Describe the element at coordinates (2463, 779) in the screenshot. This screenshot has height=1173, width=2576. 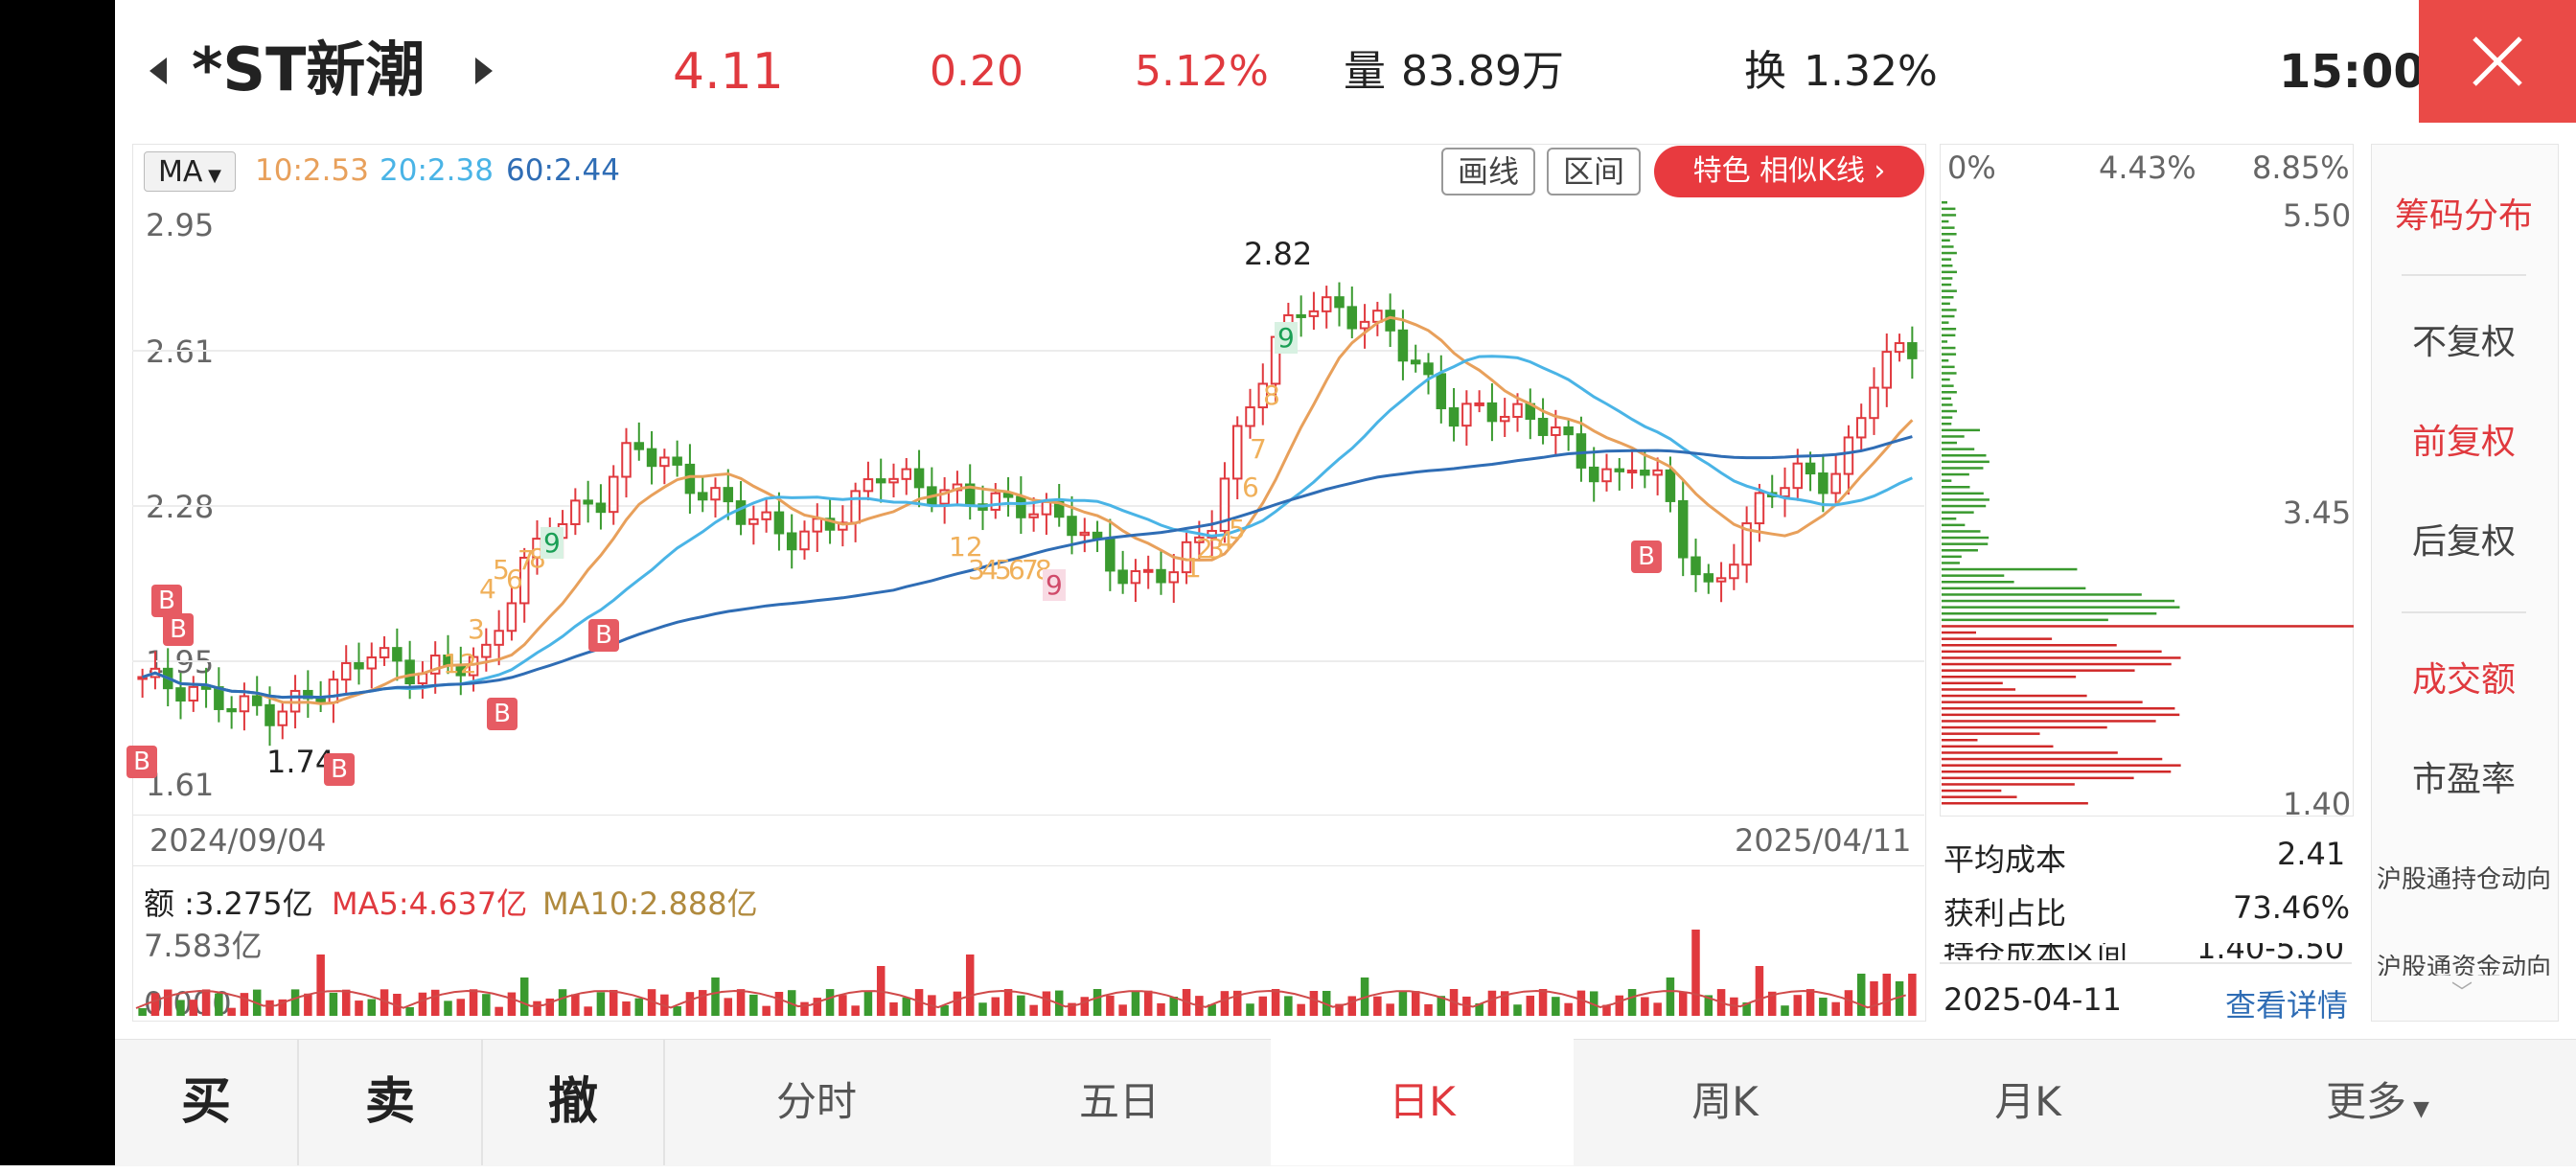
I see `menu-pe-ratio: 市盈率` at that location.